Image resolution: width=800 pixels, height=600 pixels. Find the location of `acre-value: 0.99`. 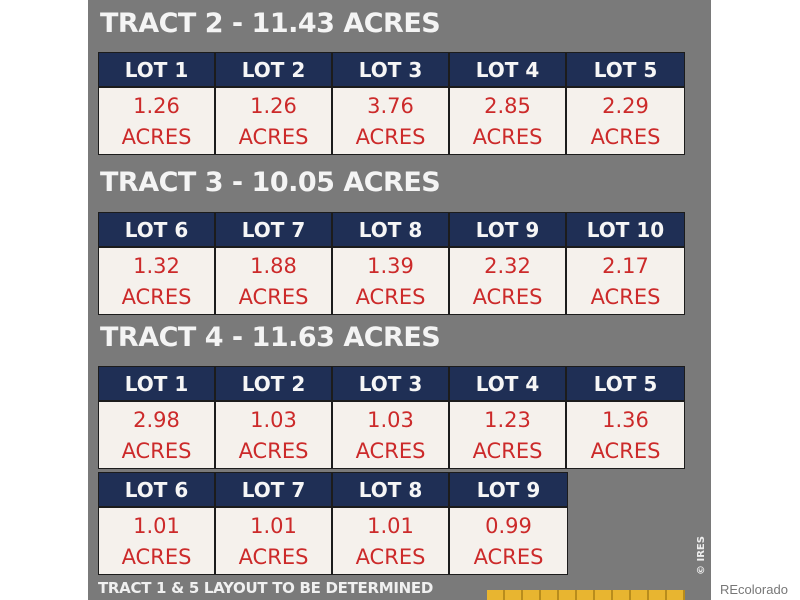

acre-value: 0.99 is located at coordinates (508, 525).